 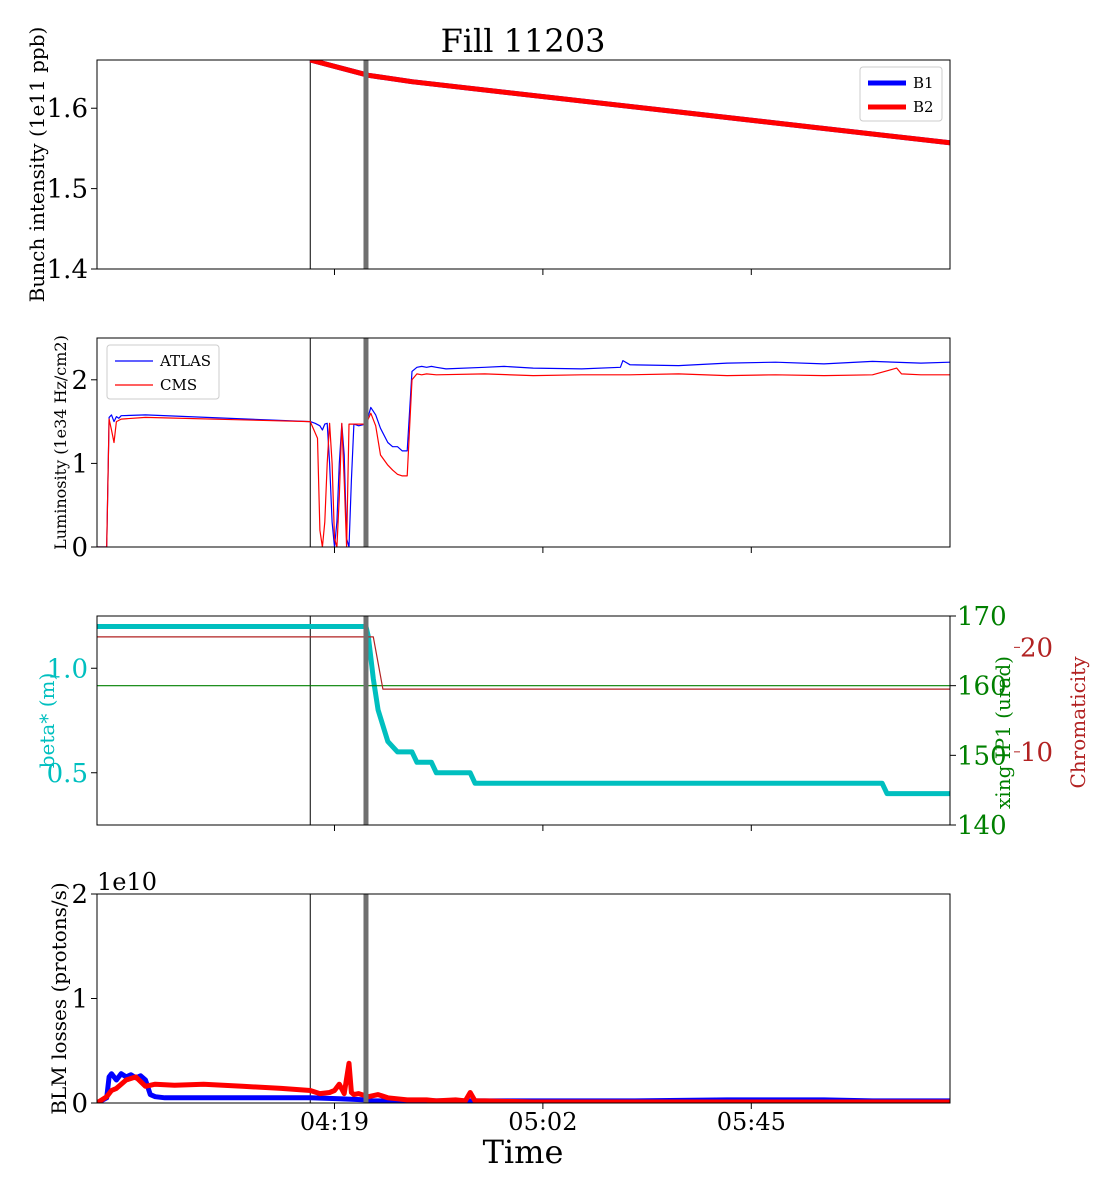 I want to click on series-line-cms, so click(x=523, y=457).